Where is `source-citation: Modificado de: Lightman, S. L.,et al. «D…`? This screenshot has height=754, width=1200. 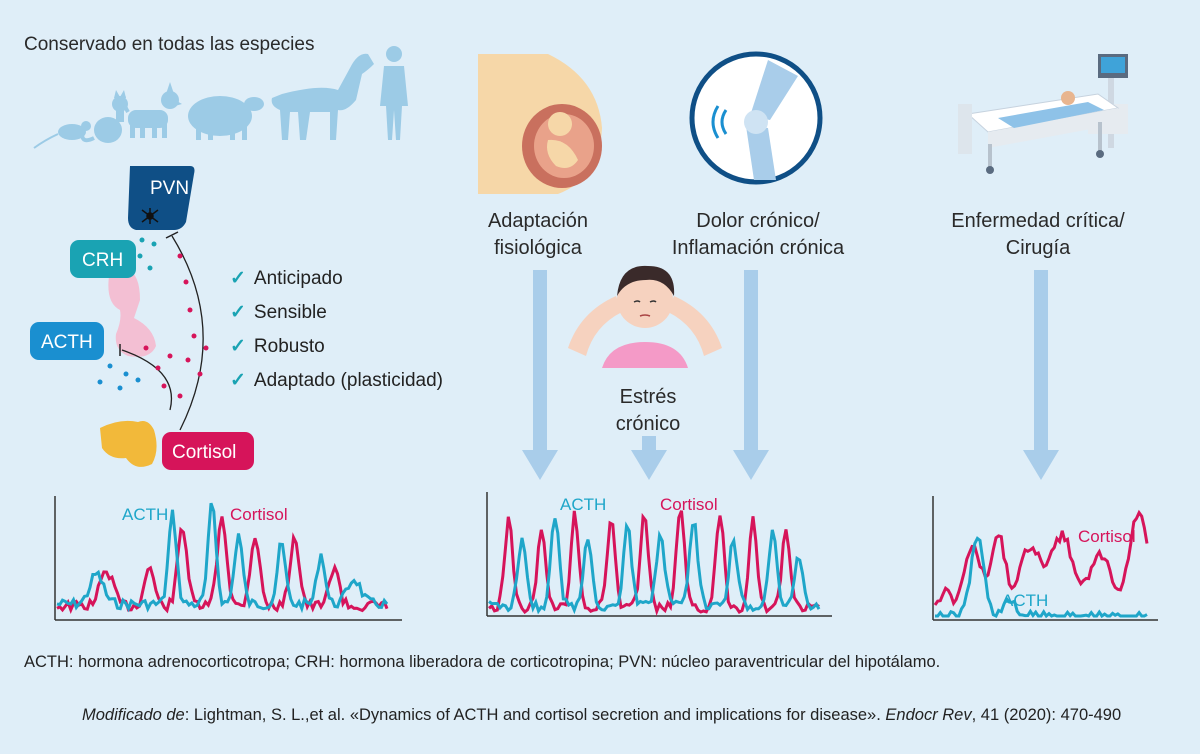
source-citation: Modificado de: Lightman, S. L.,et al. «D… is located at coordinates (602, 715).